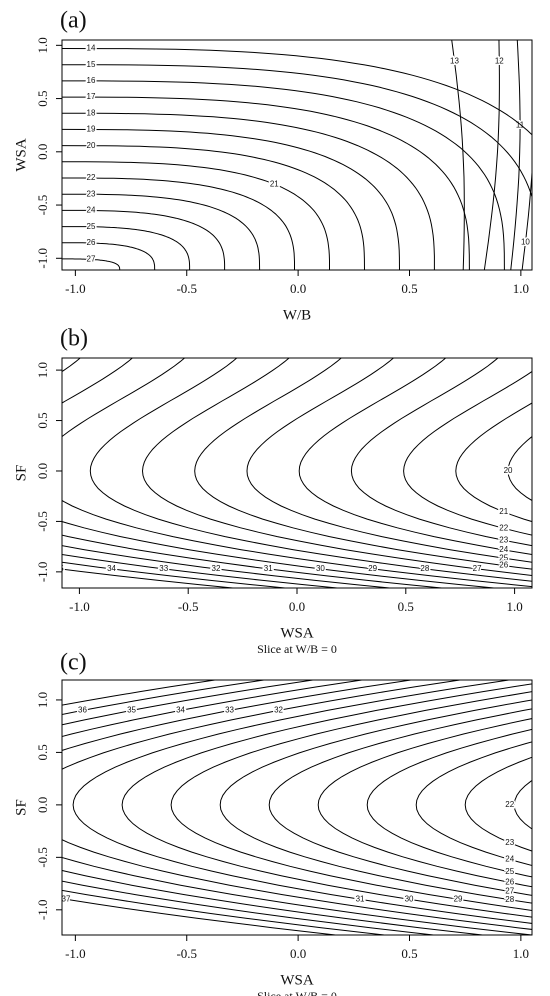 Image resolution: width=550 pixels, height=996 pixels. I want to click on contour-label: 31, so click(360, 898).